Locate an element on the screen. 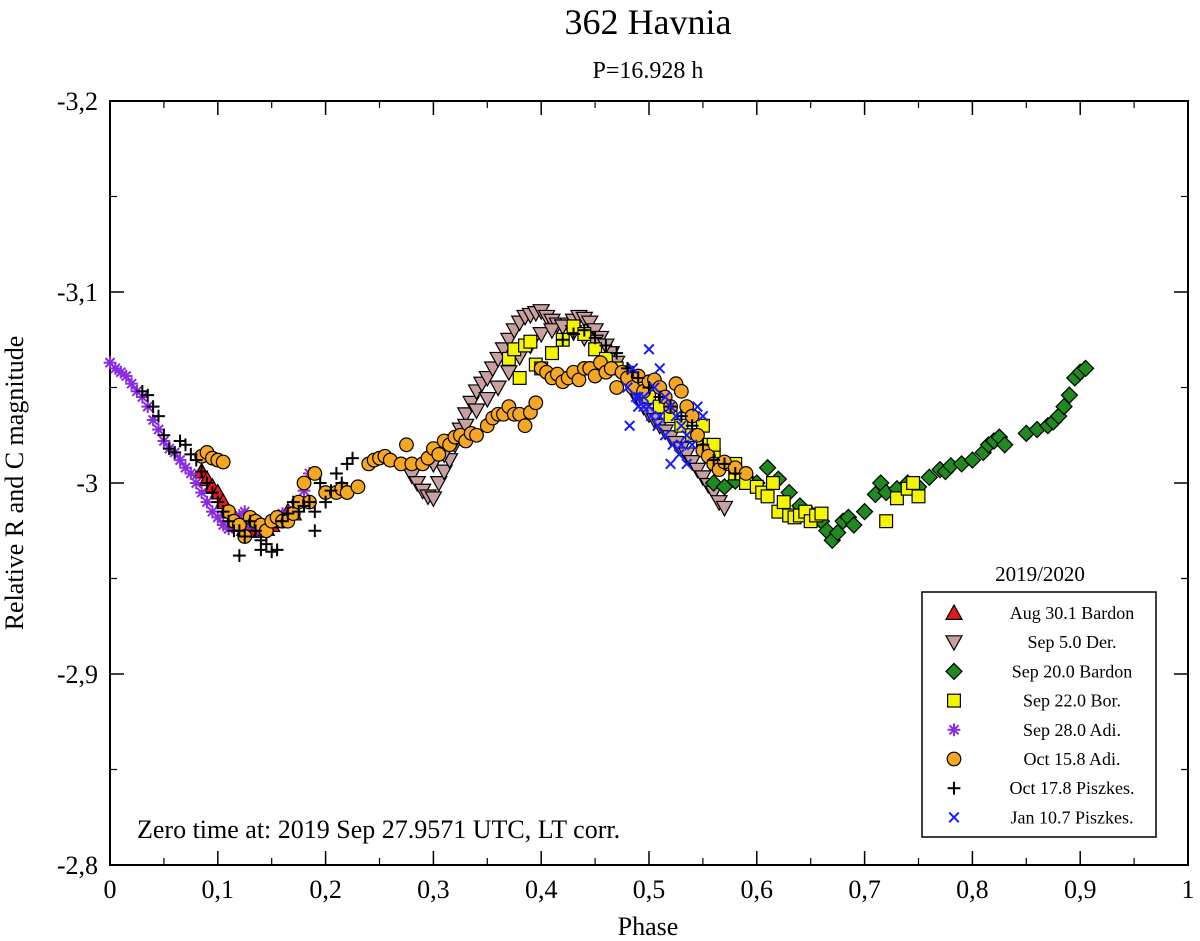  legend-entry-label: Sep 28.0 Adi. is located at coordinates (1072, 730).